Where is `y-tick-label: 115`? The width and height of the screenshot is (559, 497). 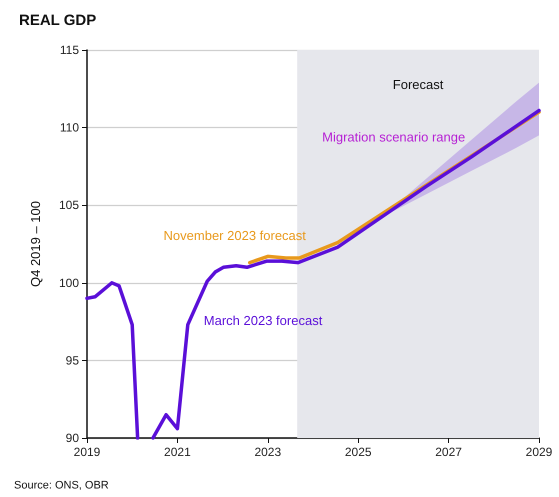
y-tick-label: 115 is located at coordinates (70, 50).